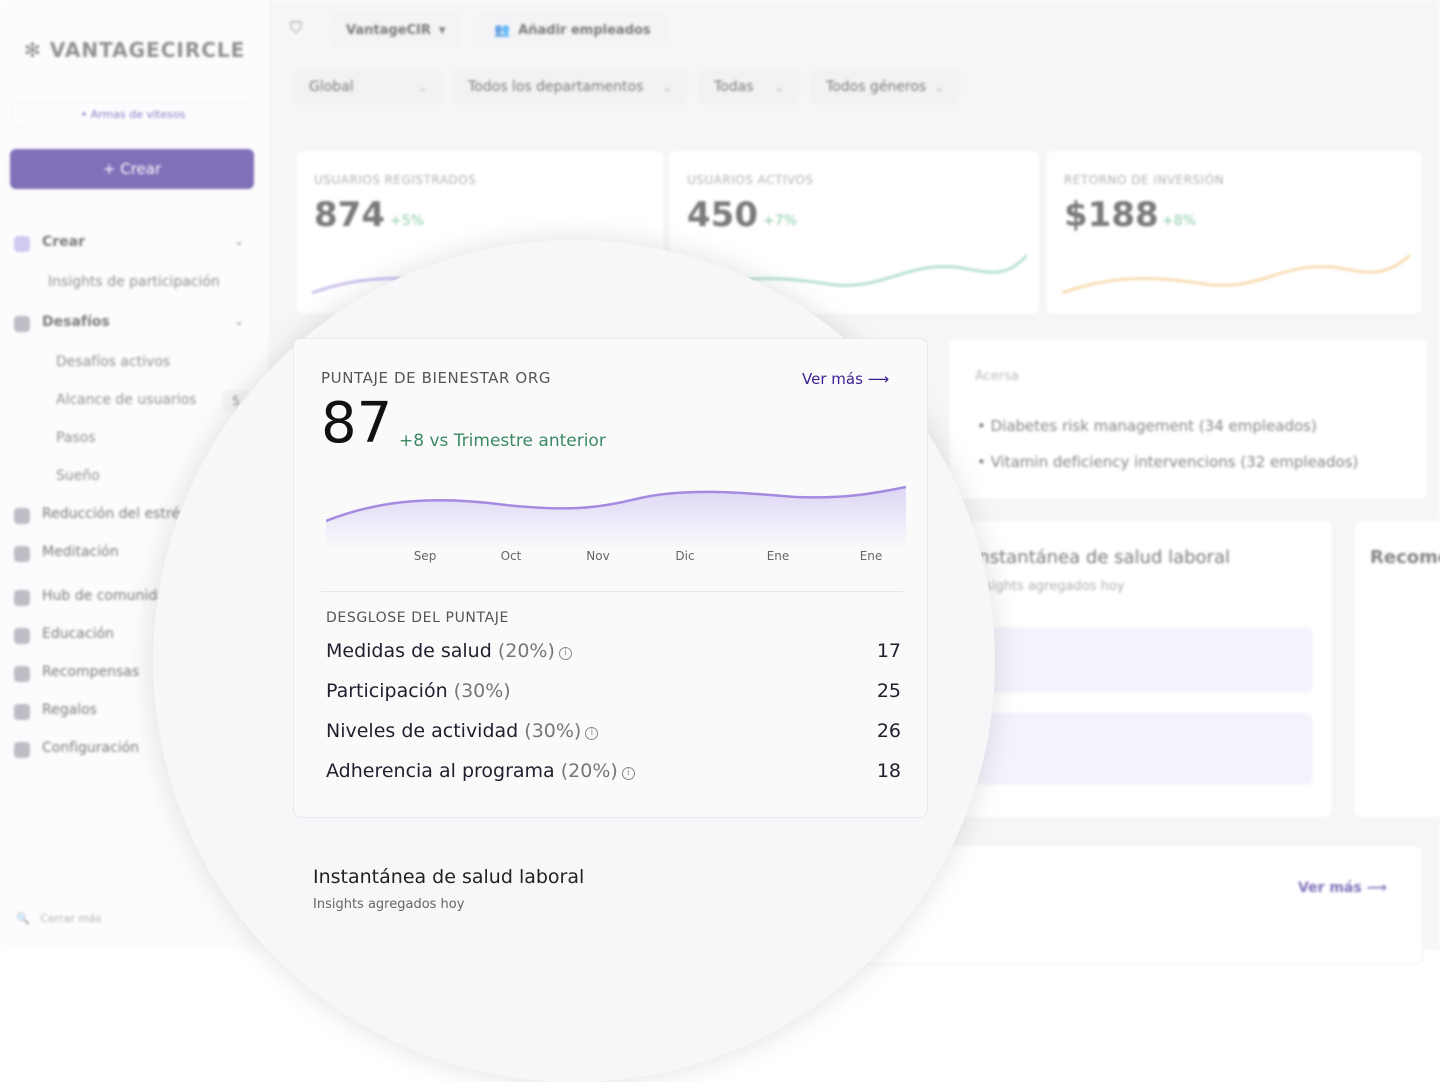  Describe the element at coordinates (78, 476) in the screenshot. I see `nav-subitem: Sueño` at that location.